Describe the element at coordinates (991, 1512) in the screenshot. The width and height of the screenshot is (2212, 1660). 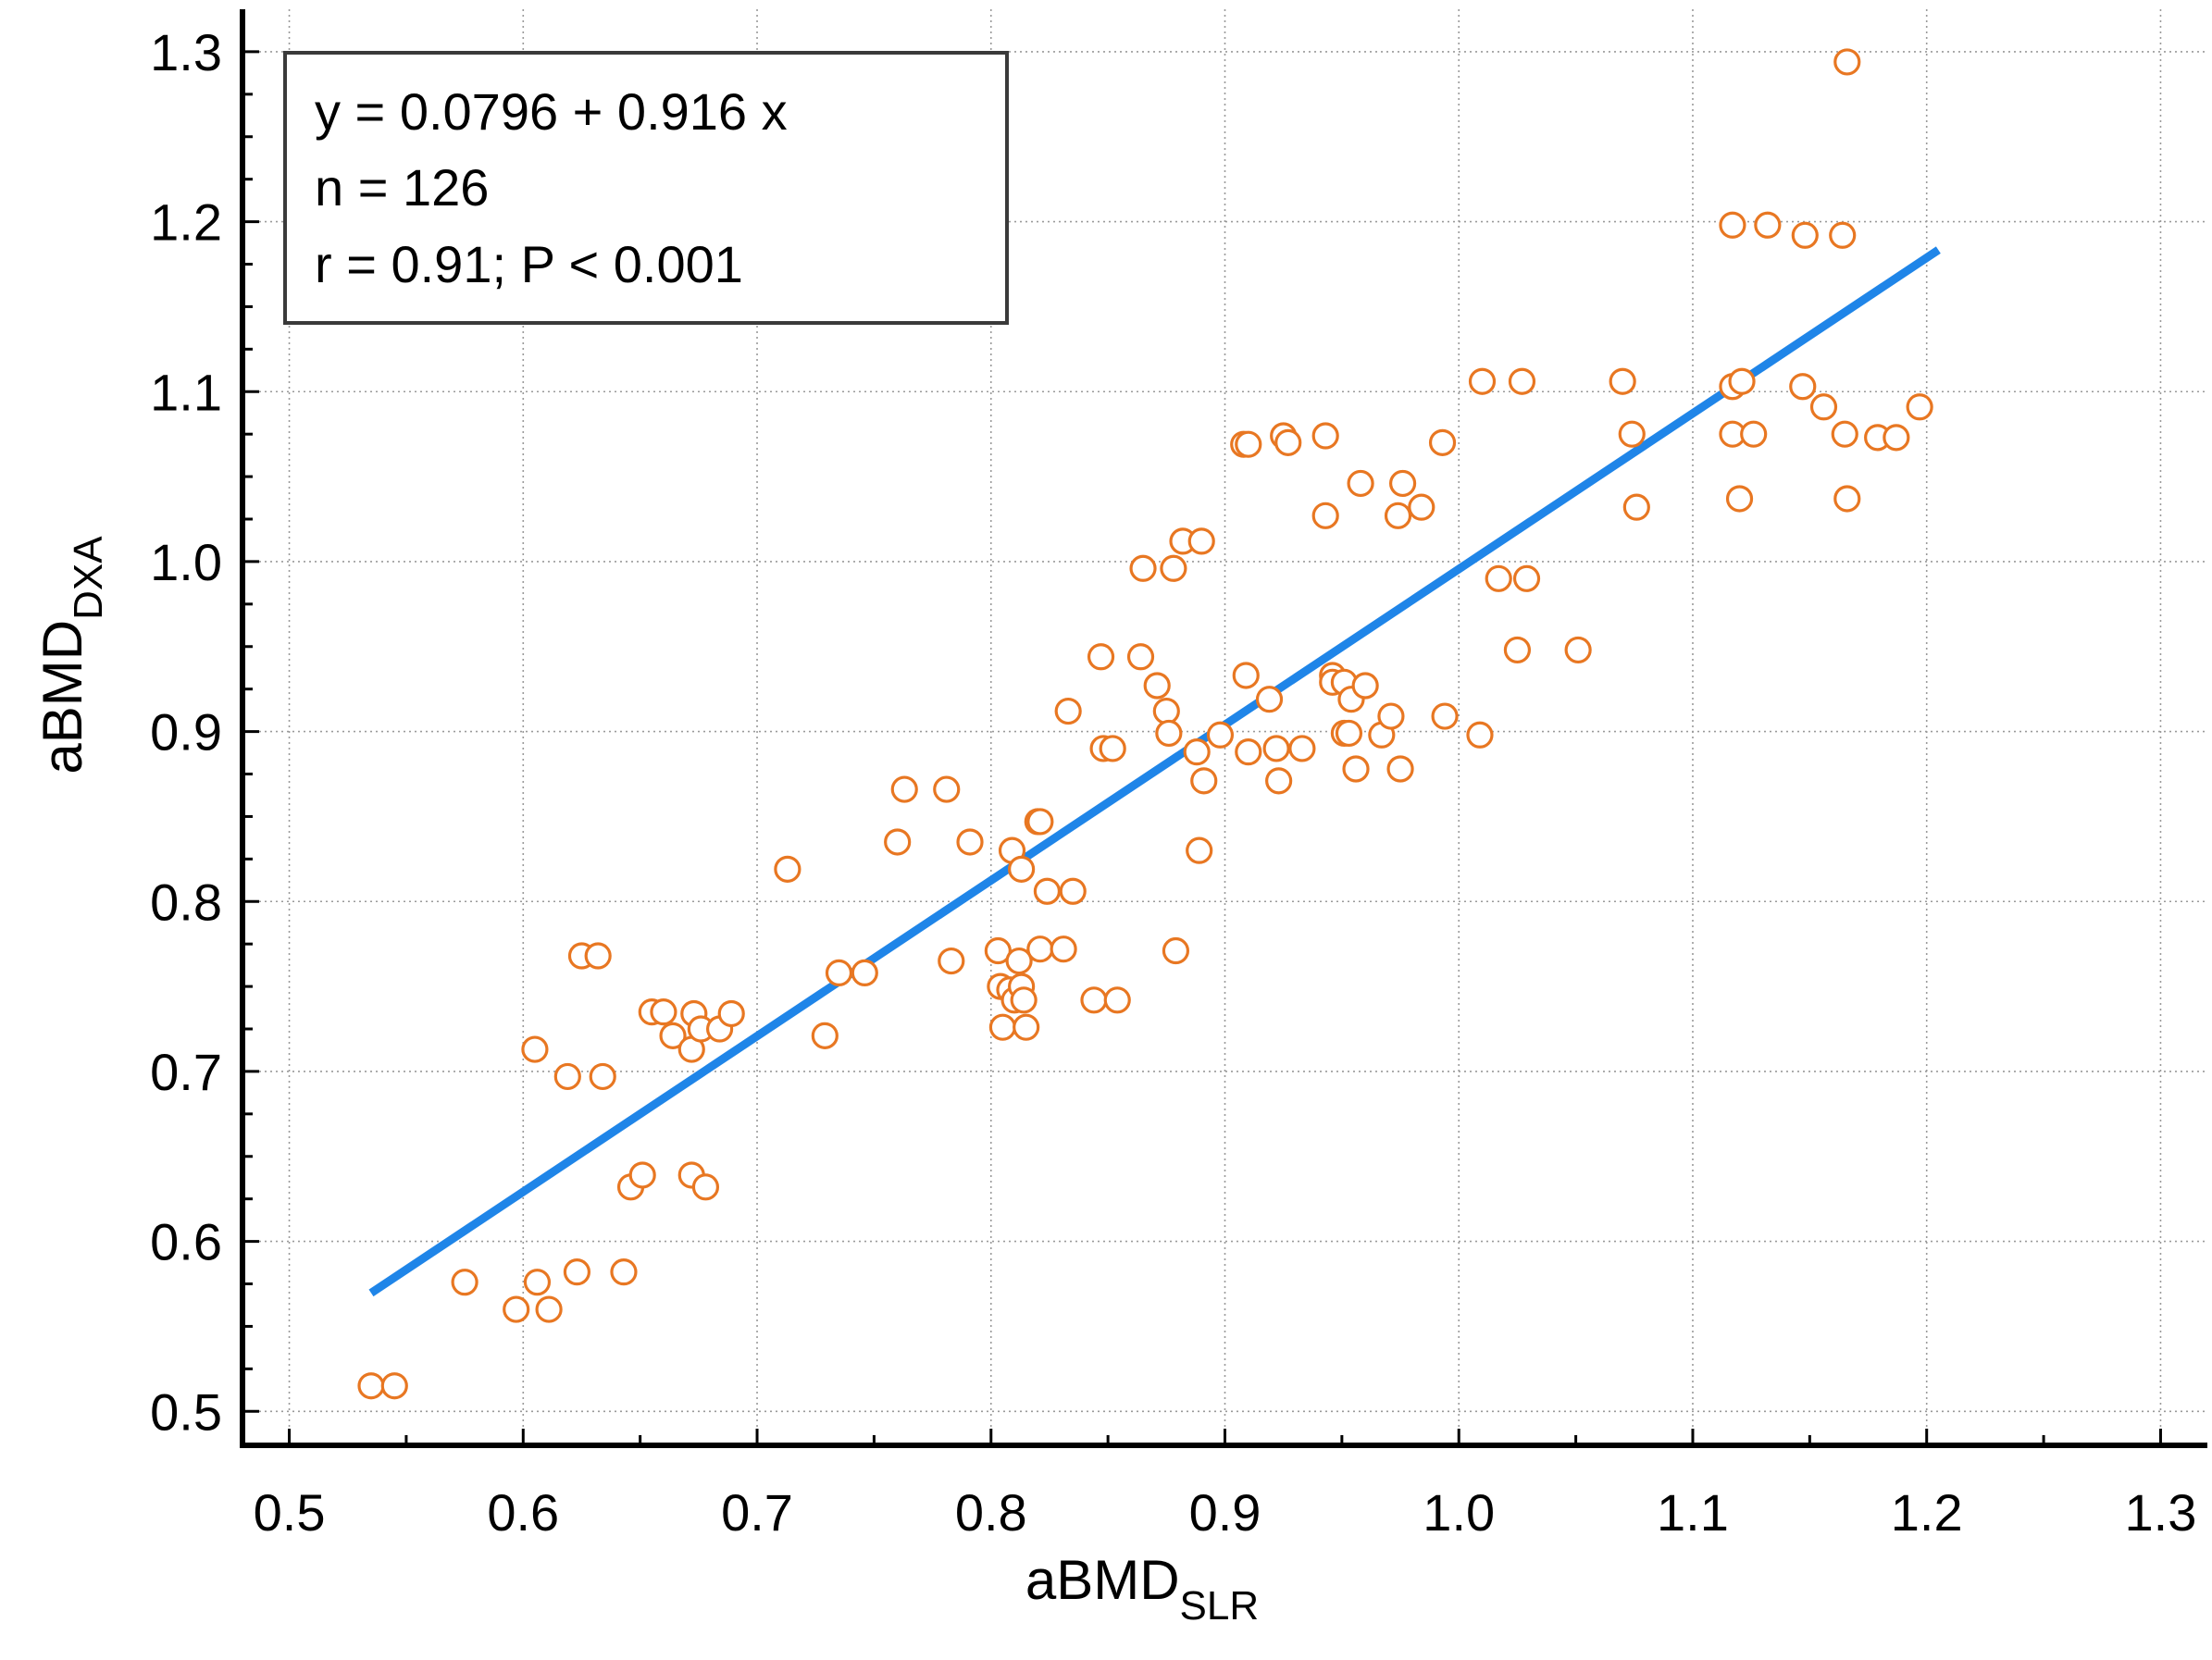
I see `x-tick-label: 0.8` at that location.